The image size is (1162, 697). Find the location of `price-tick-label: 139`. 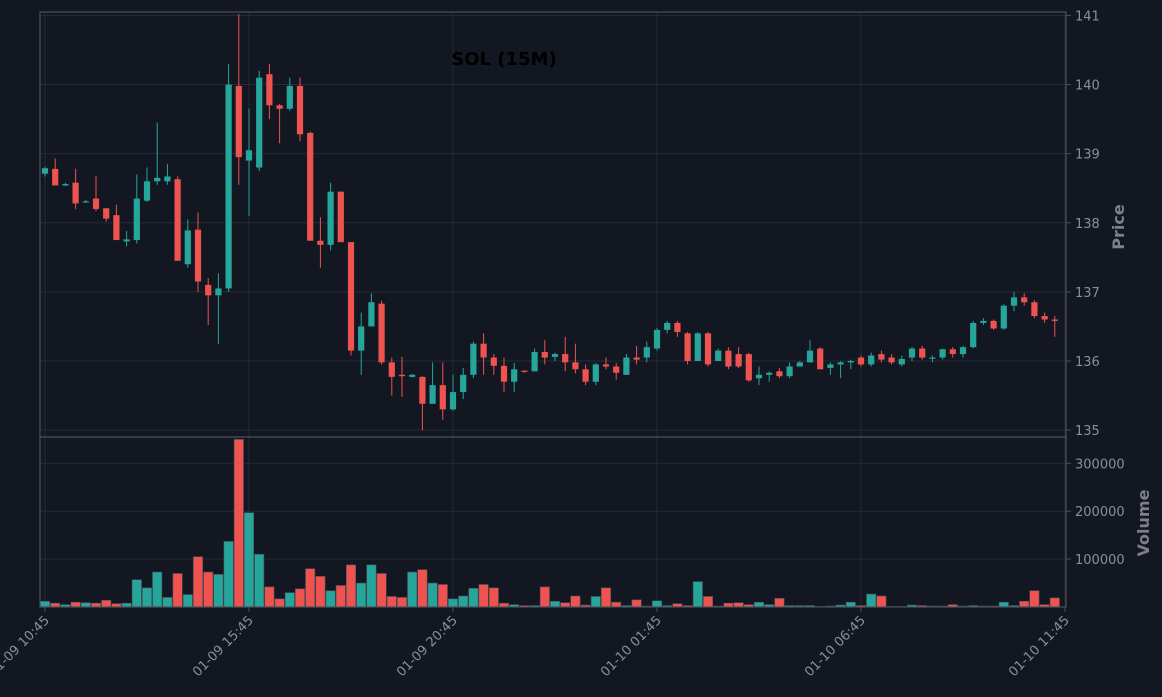

price-tick-label: 139 is located at coordinates (1087, 155).